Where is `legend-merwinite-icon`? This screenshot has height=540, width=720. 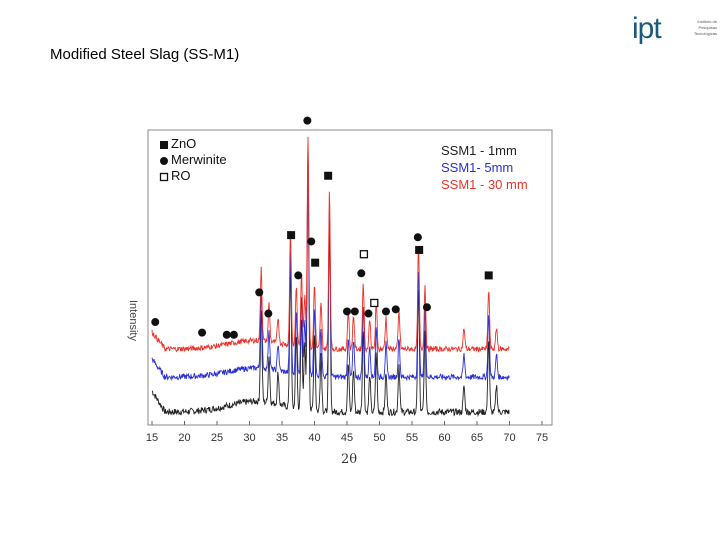
legend-merwinite-icon is located at coordinates (164, 161).